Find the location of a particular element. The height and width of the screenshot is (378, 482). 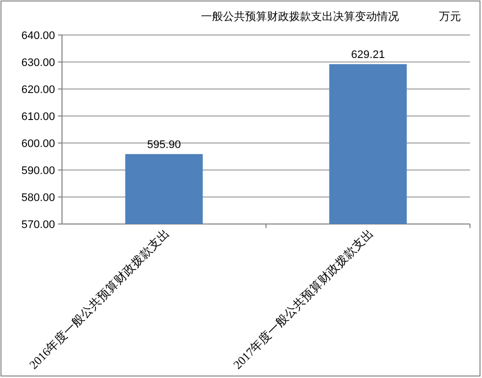

y-tick-label: 610.00 is located at coordinates (38, 117).